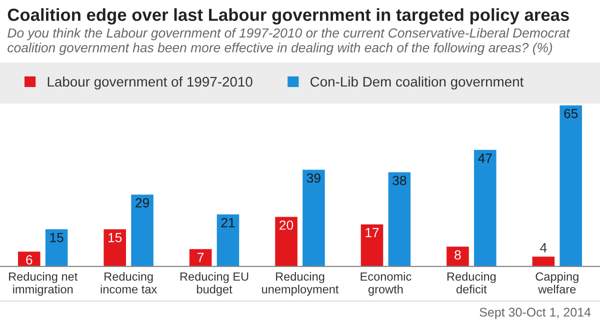 This screenshot has height=329, width=600. Describe the element at coordinates (150, 83) in the screenshot. I see `legend-label: Labour government of 1997-2010` at that location.